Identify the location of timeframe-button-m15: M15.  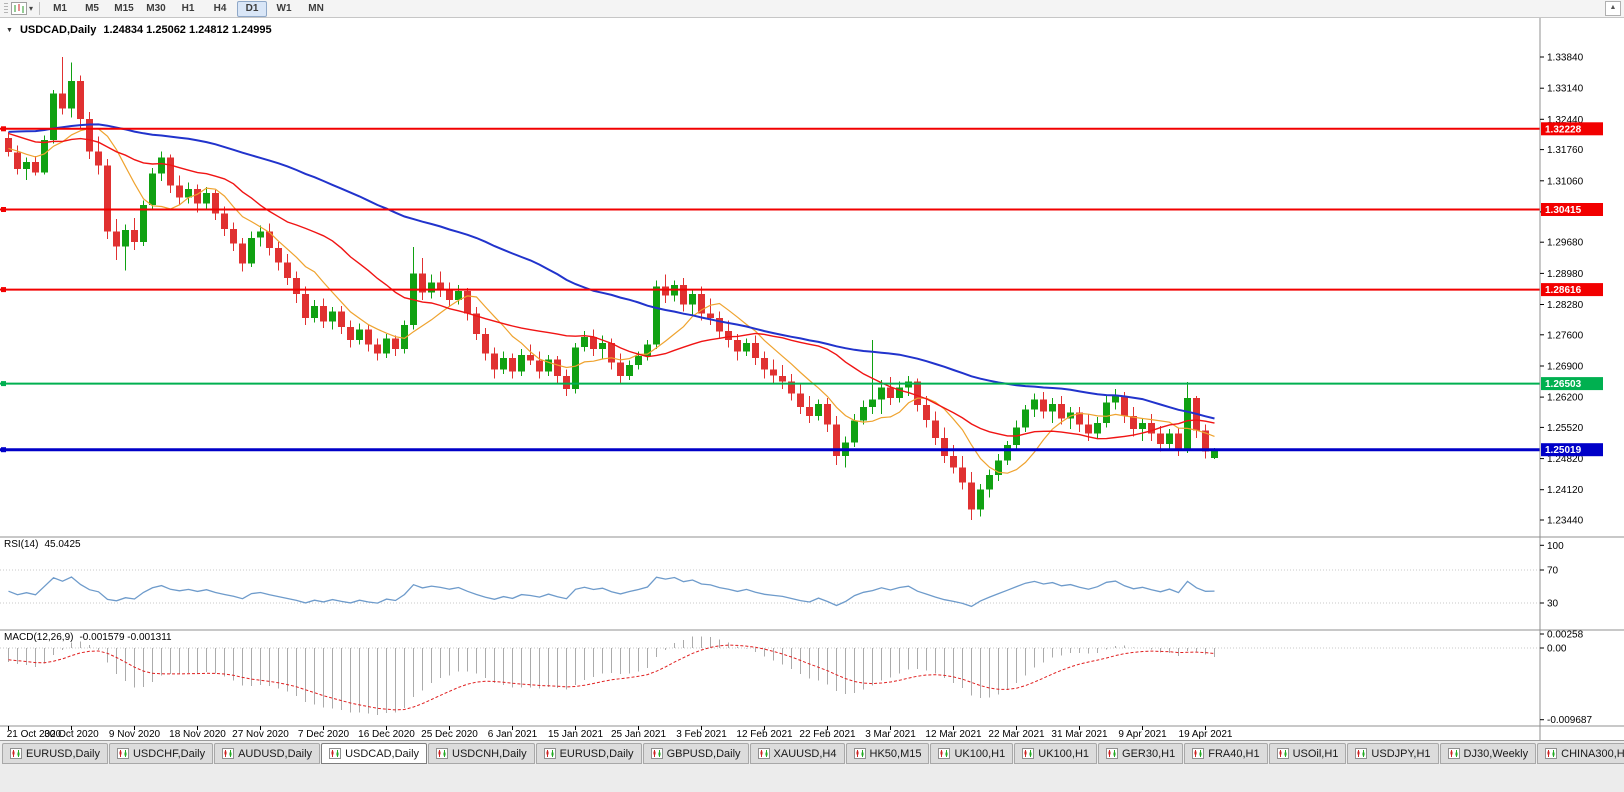
(124, 8).